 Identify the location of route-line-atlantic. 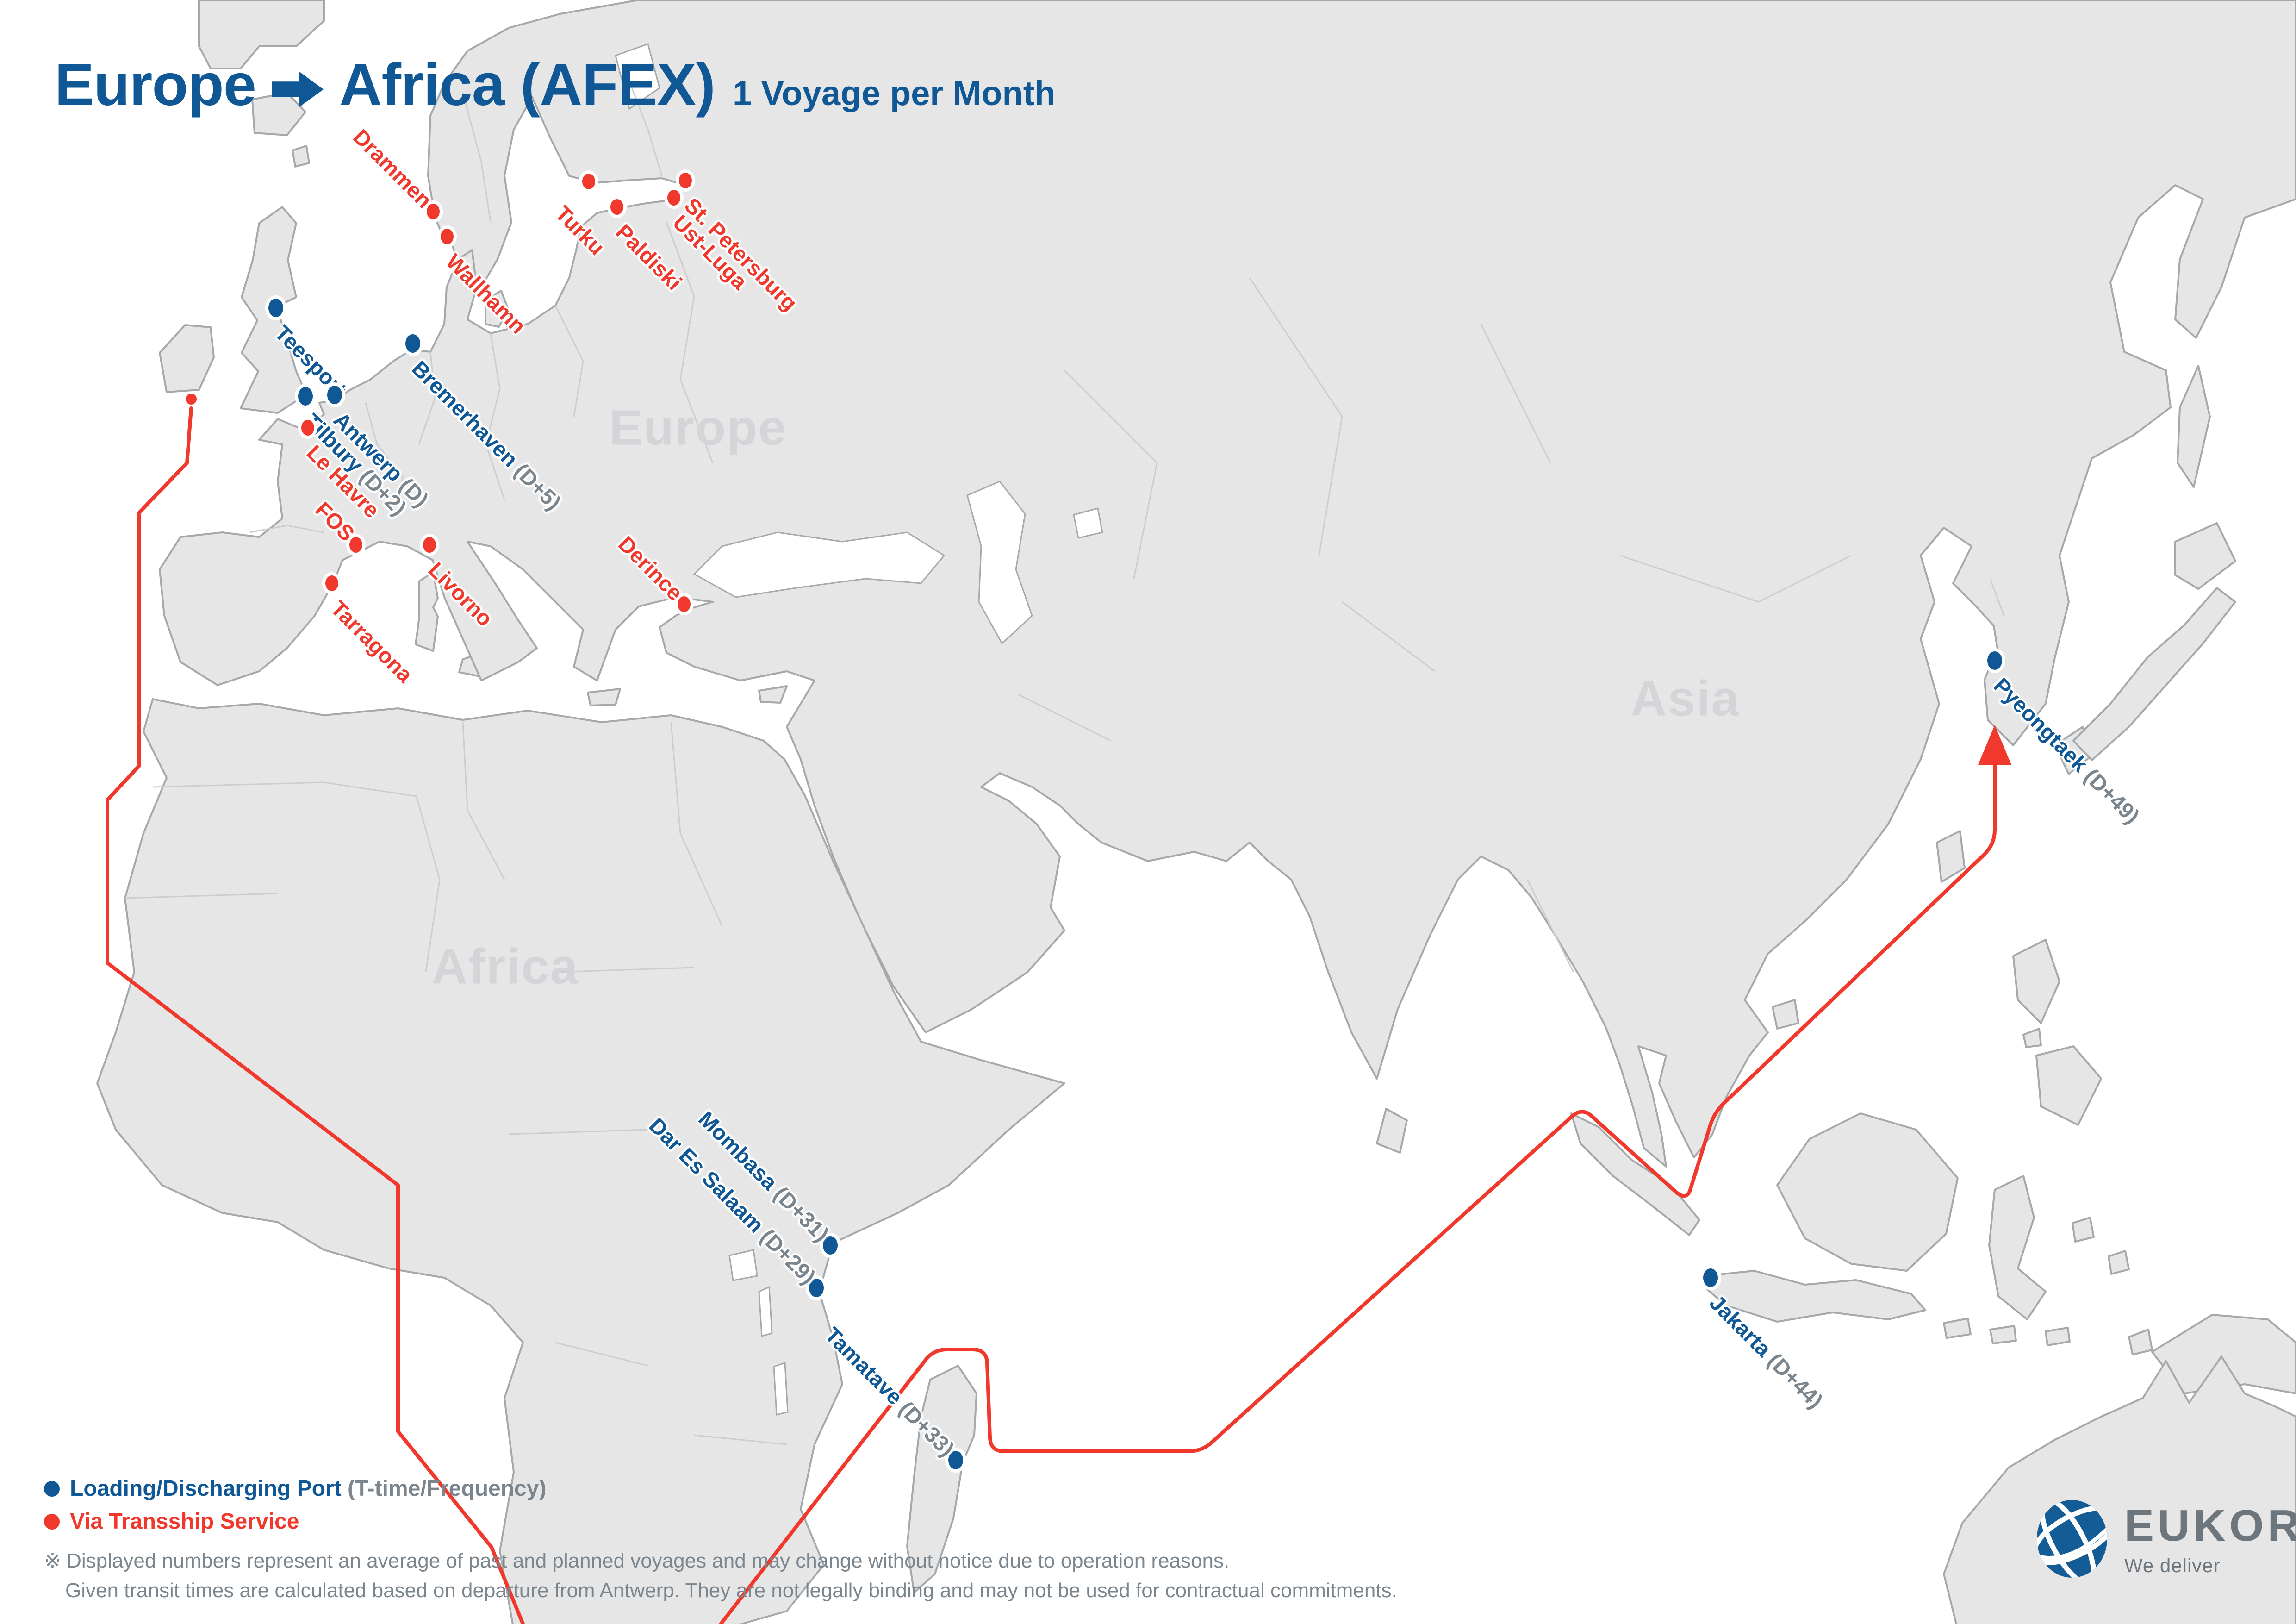
(315, 1015).